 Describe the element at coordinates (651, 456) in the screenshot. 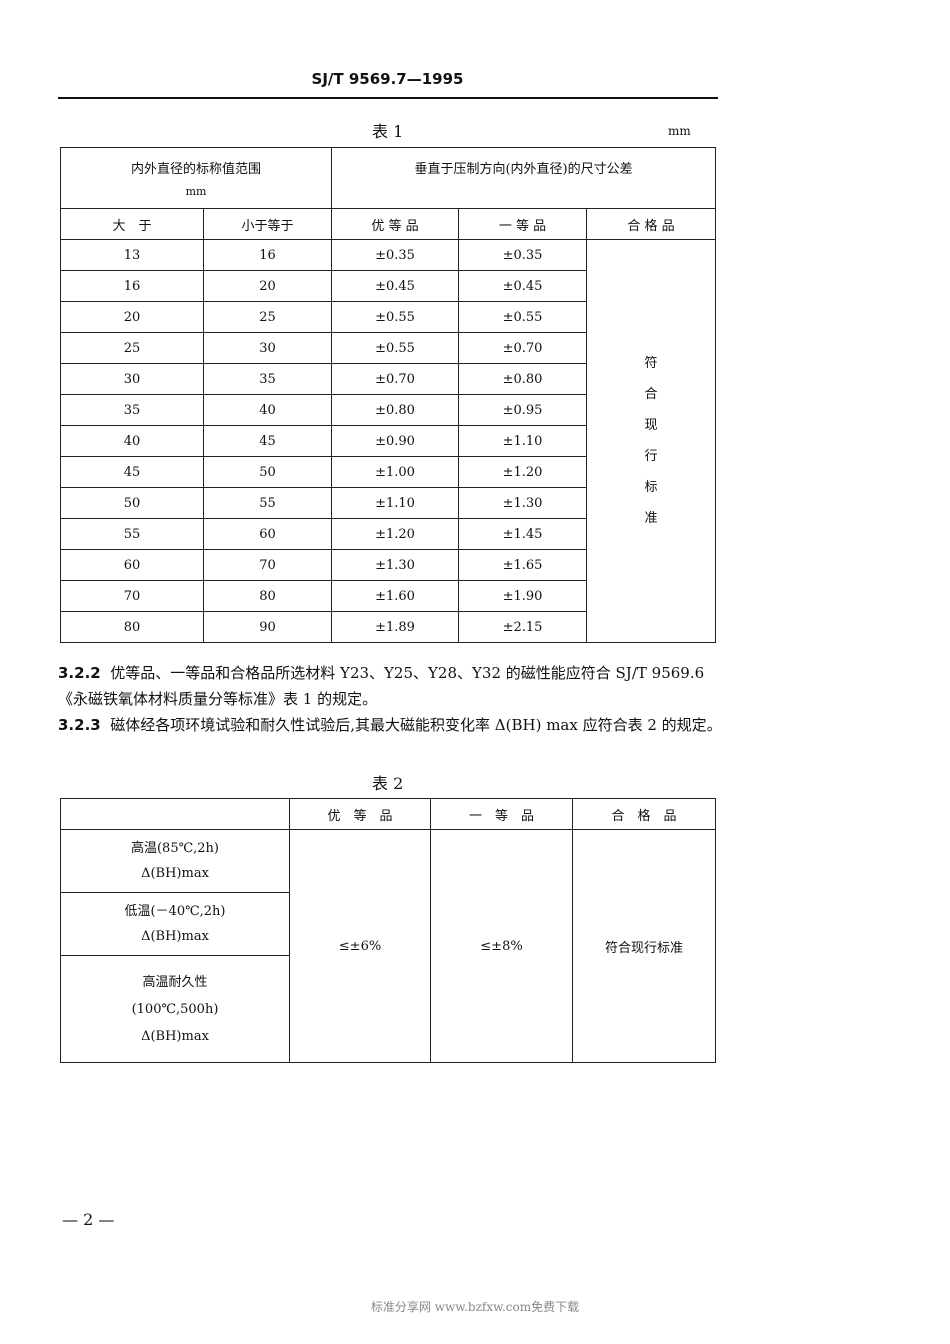

I see `qualified-char: 行` at that location.